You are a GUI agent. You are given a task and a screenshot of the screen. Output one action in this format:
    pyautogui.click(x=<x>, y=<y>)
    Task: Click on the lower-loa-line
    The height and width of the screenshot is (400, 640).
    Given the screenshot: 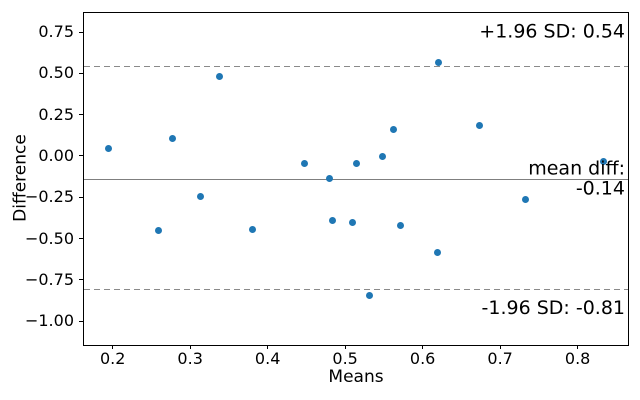 What is the action you would take?
    pyautogui.click(x=356, y=290)
    